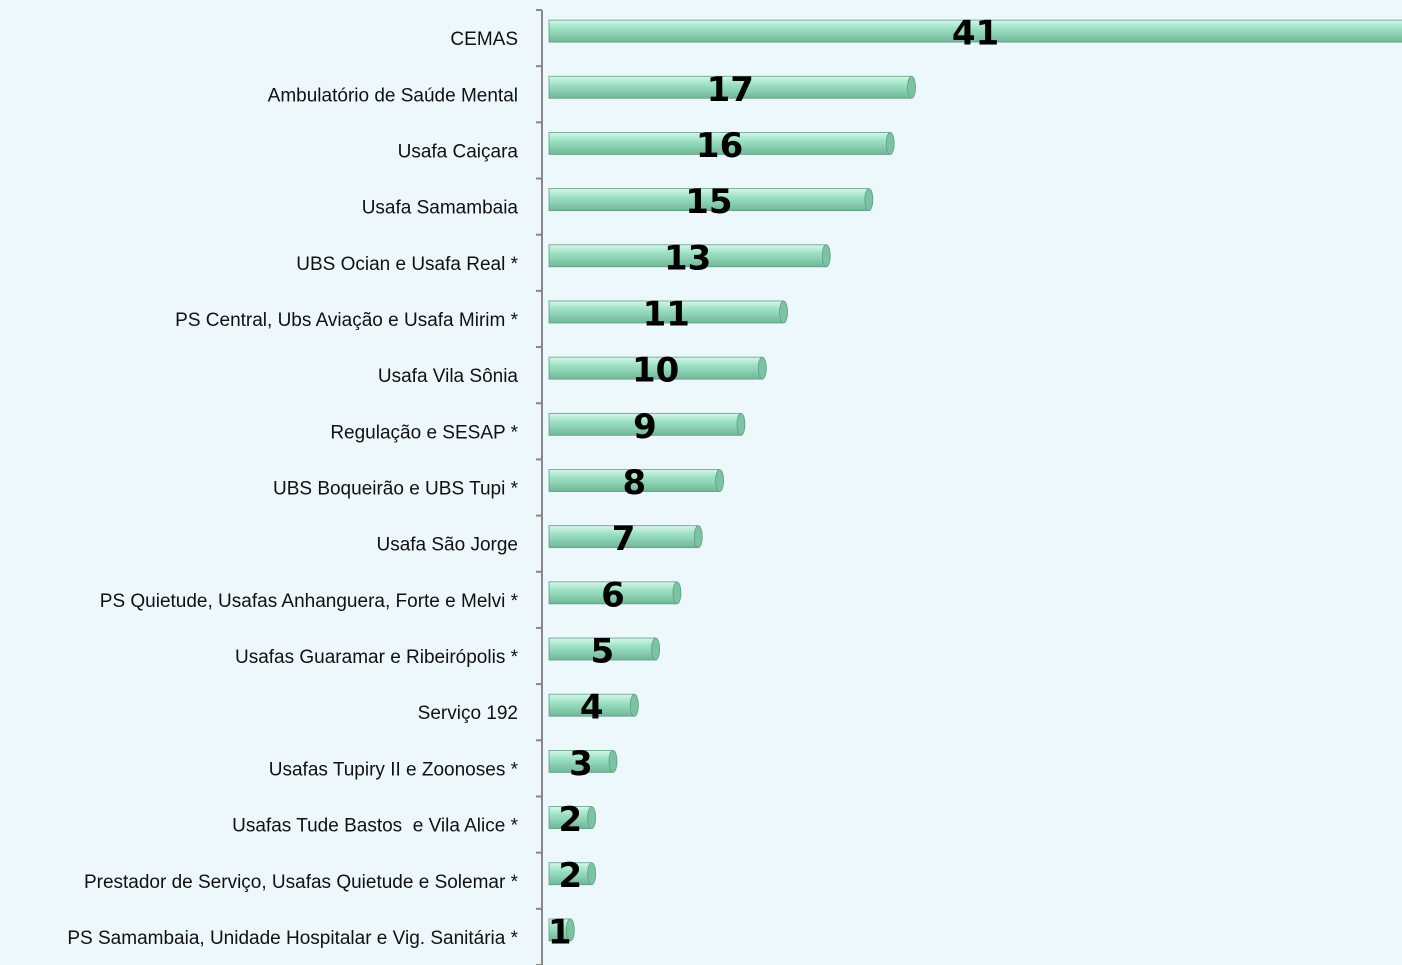  Describe the element at coordinates (447, 545) in the screenshot. I see `y-tick-label: Usafa São Jorge` at that location.